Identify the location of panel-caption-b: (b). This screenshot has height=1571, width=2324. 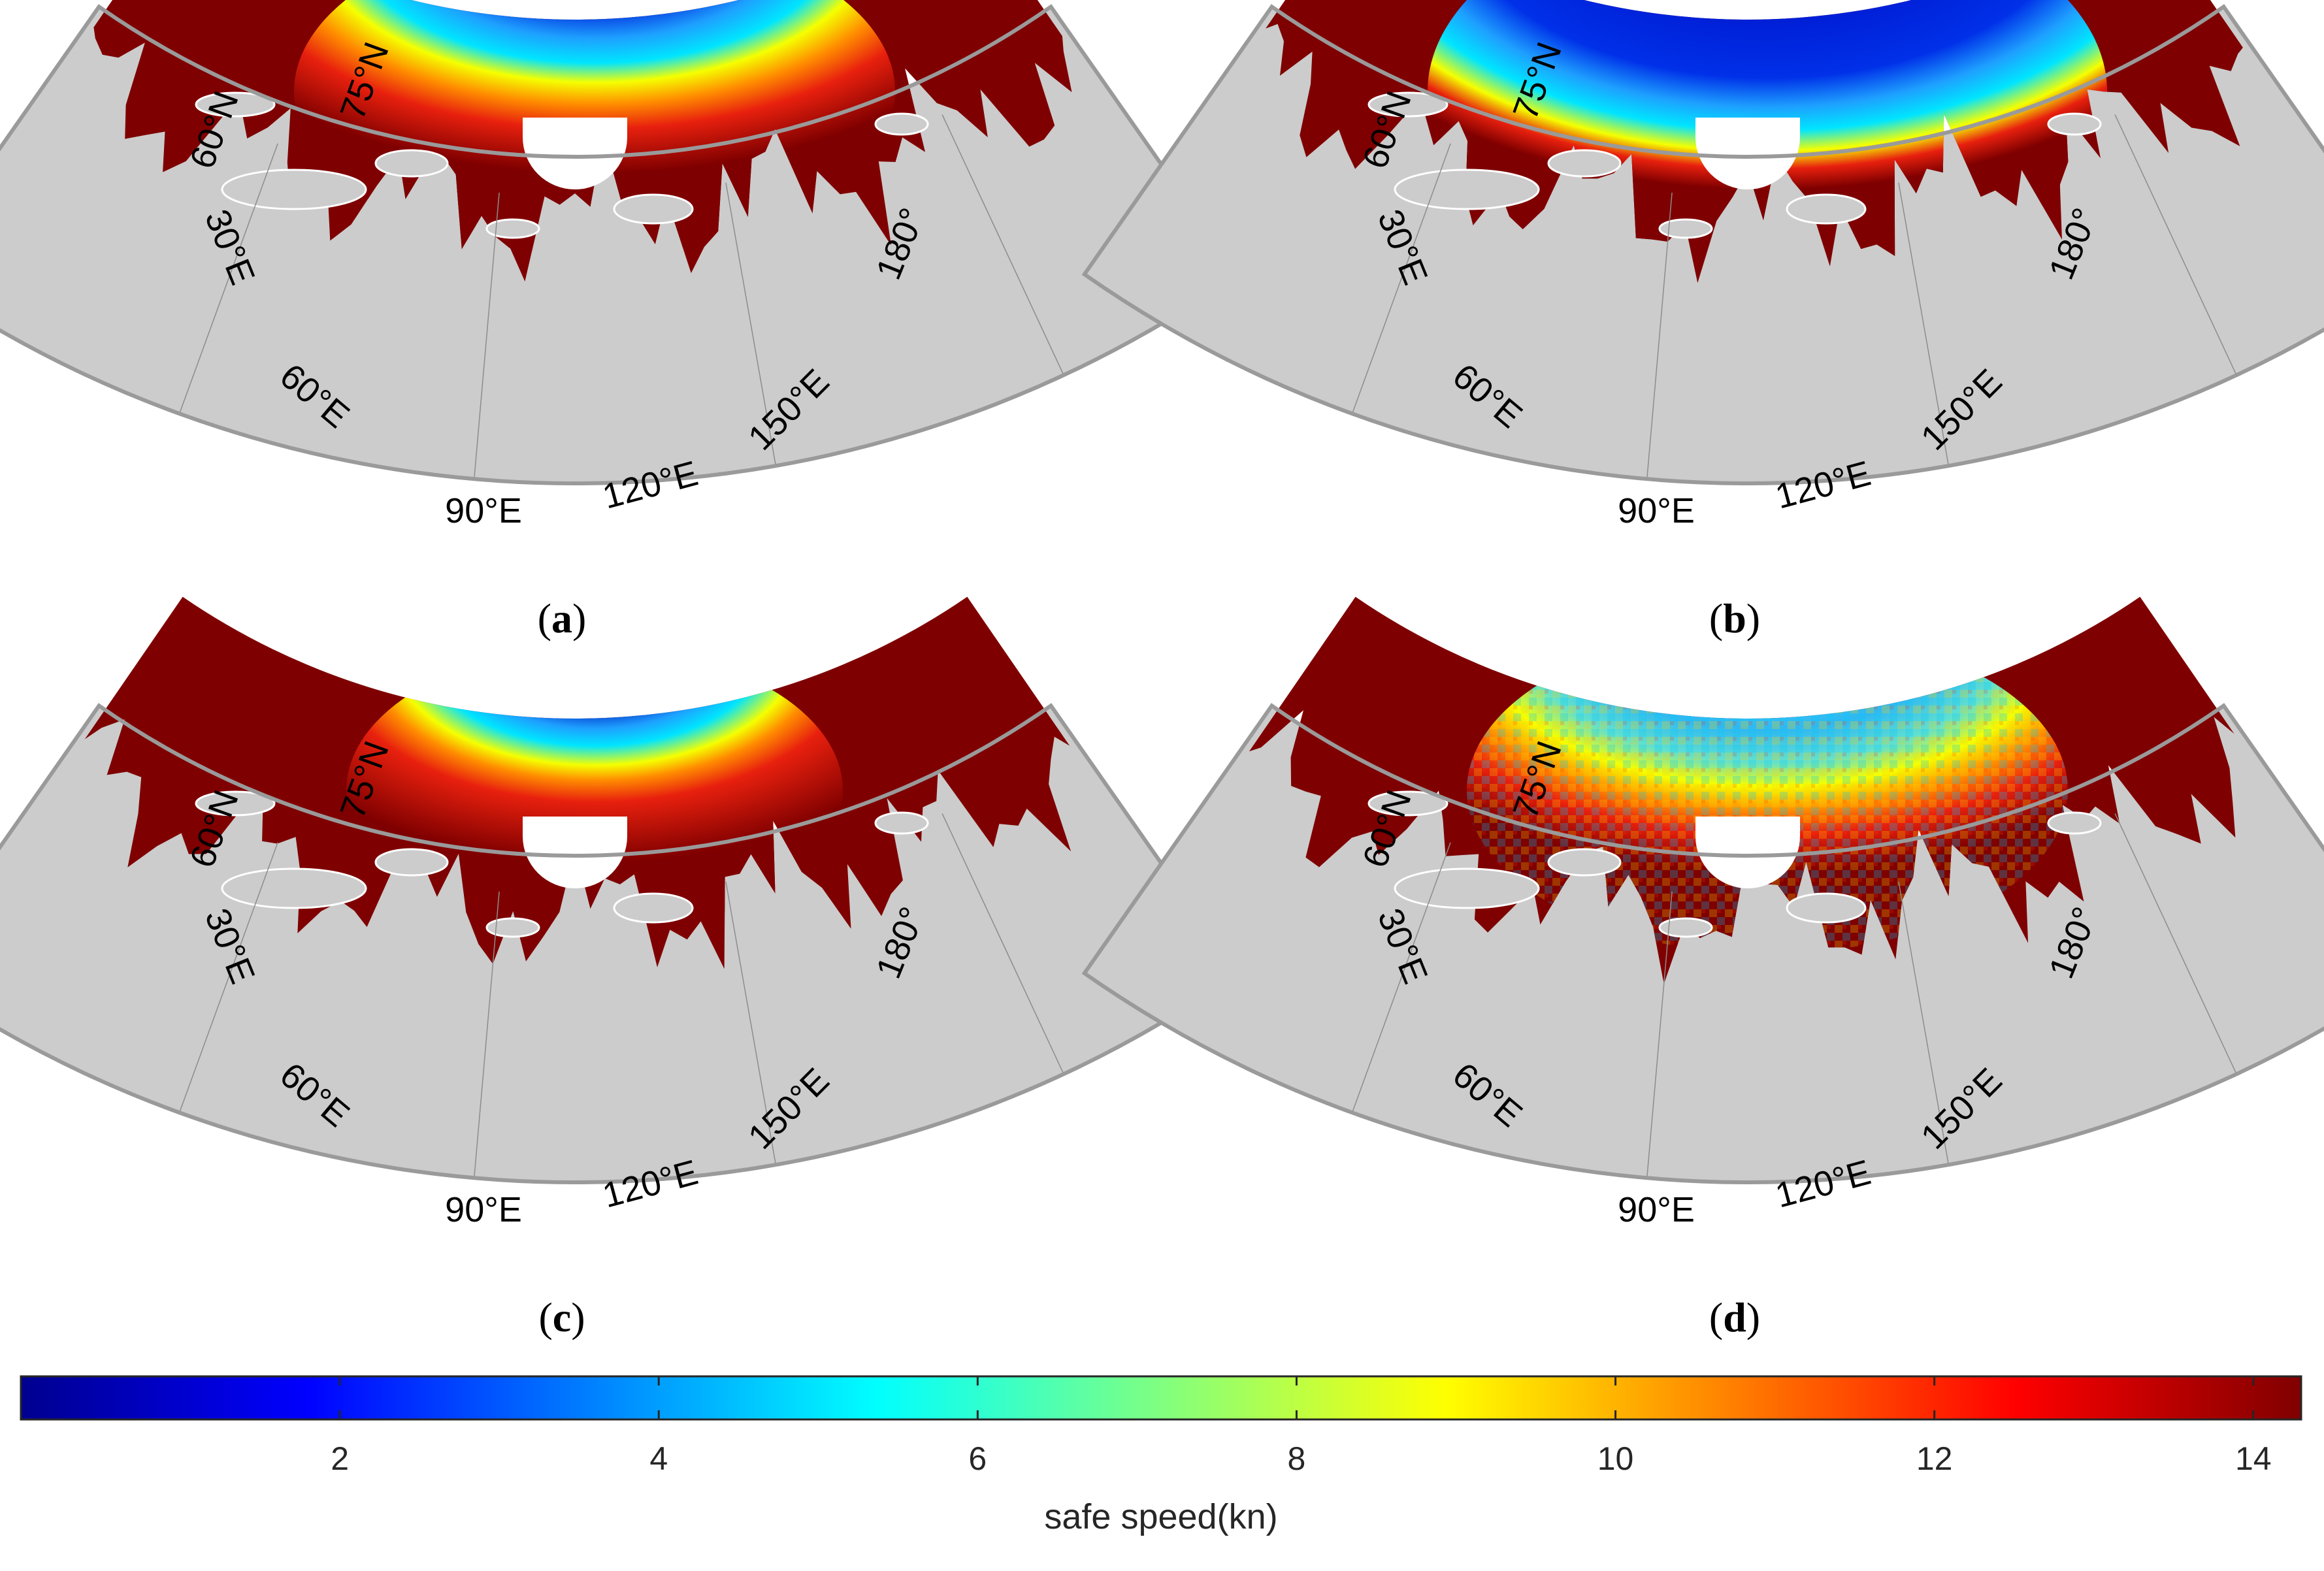
(1734, 618).